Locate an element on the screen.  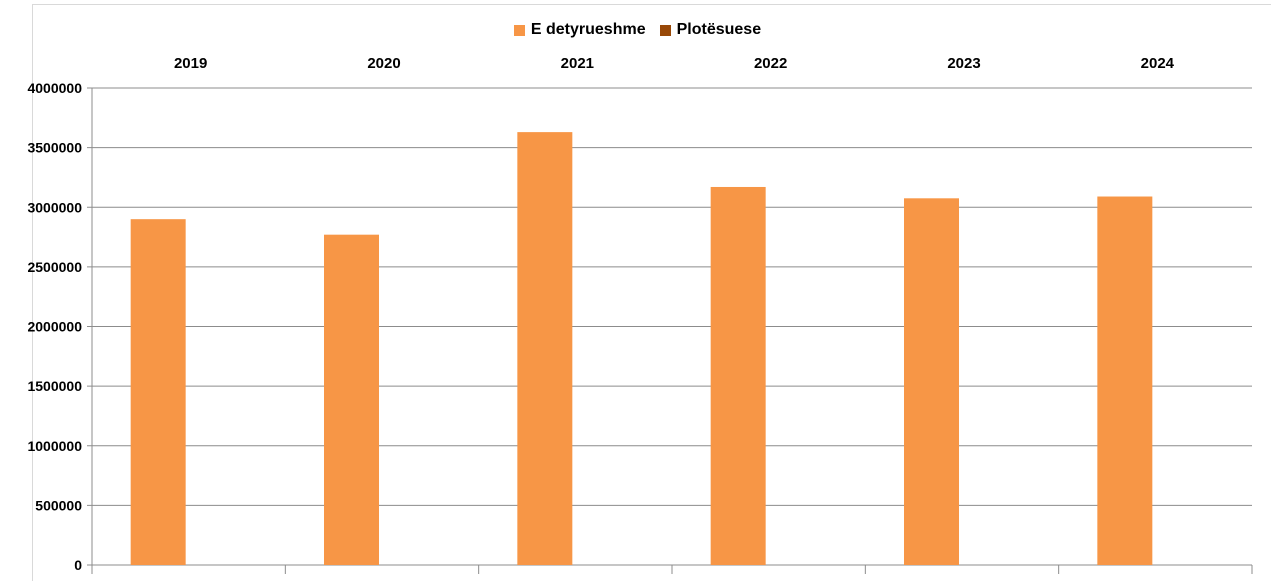
y-tick-label-5: 2500000 is located at coordinates (54, 267).